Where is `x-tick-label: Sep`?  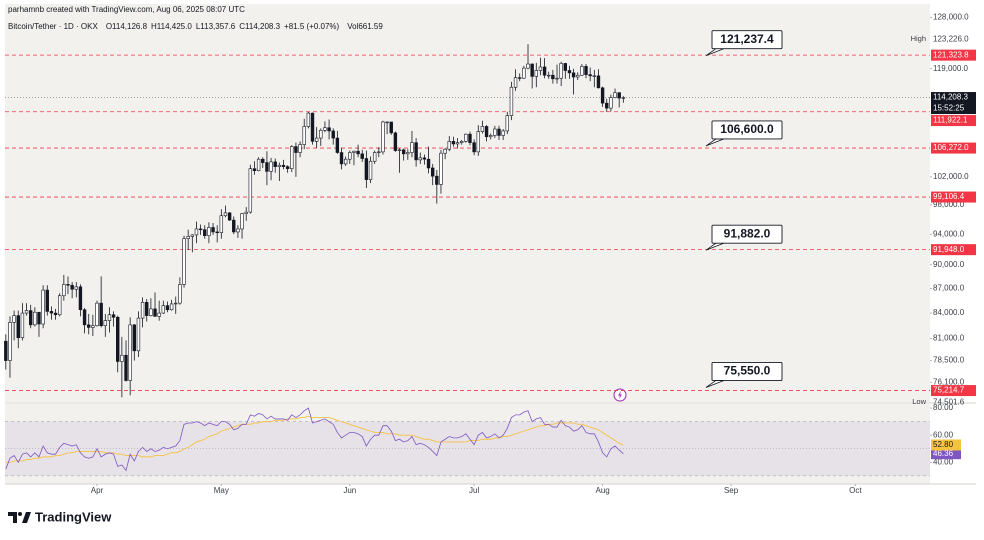 x-tick-label: Sep is located at coordinates (731, 490).